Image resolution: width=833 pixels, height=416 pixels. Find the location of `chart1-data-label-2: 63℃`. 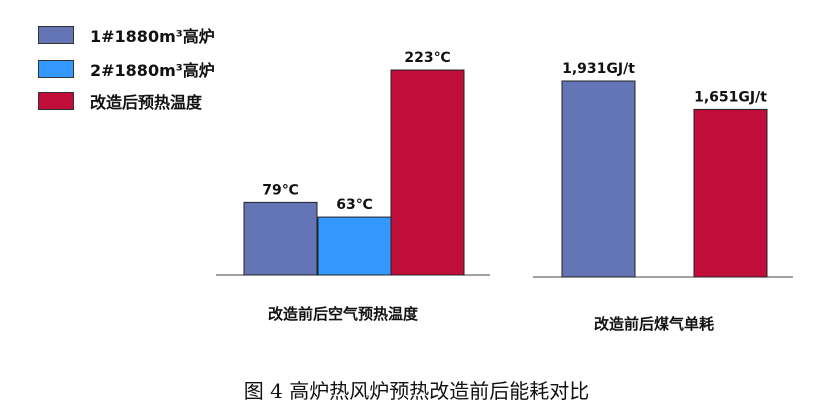

chart1-data-label-2: 63℃ is located at coordinates (354, 205).